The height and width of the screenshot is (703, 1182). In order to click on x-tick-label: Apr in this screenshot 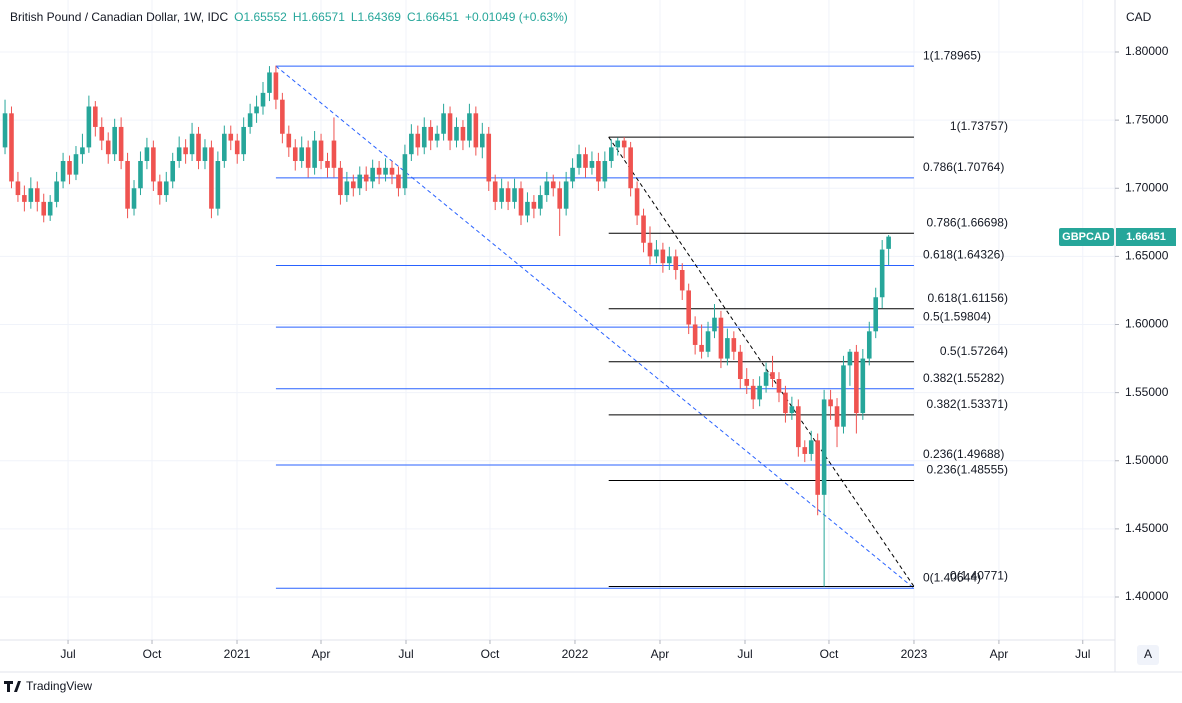, I will do `click(321, 654)`.